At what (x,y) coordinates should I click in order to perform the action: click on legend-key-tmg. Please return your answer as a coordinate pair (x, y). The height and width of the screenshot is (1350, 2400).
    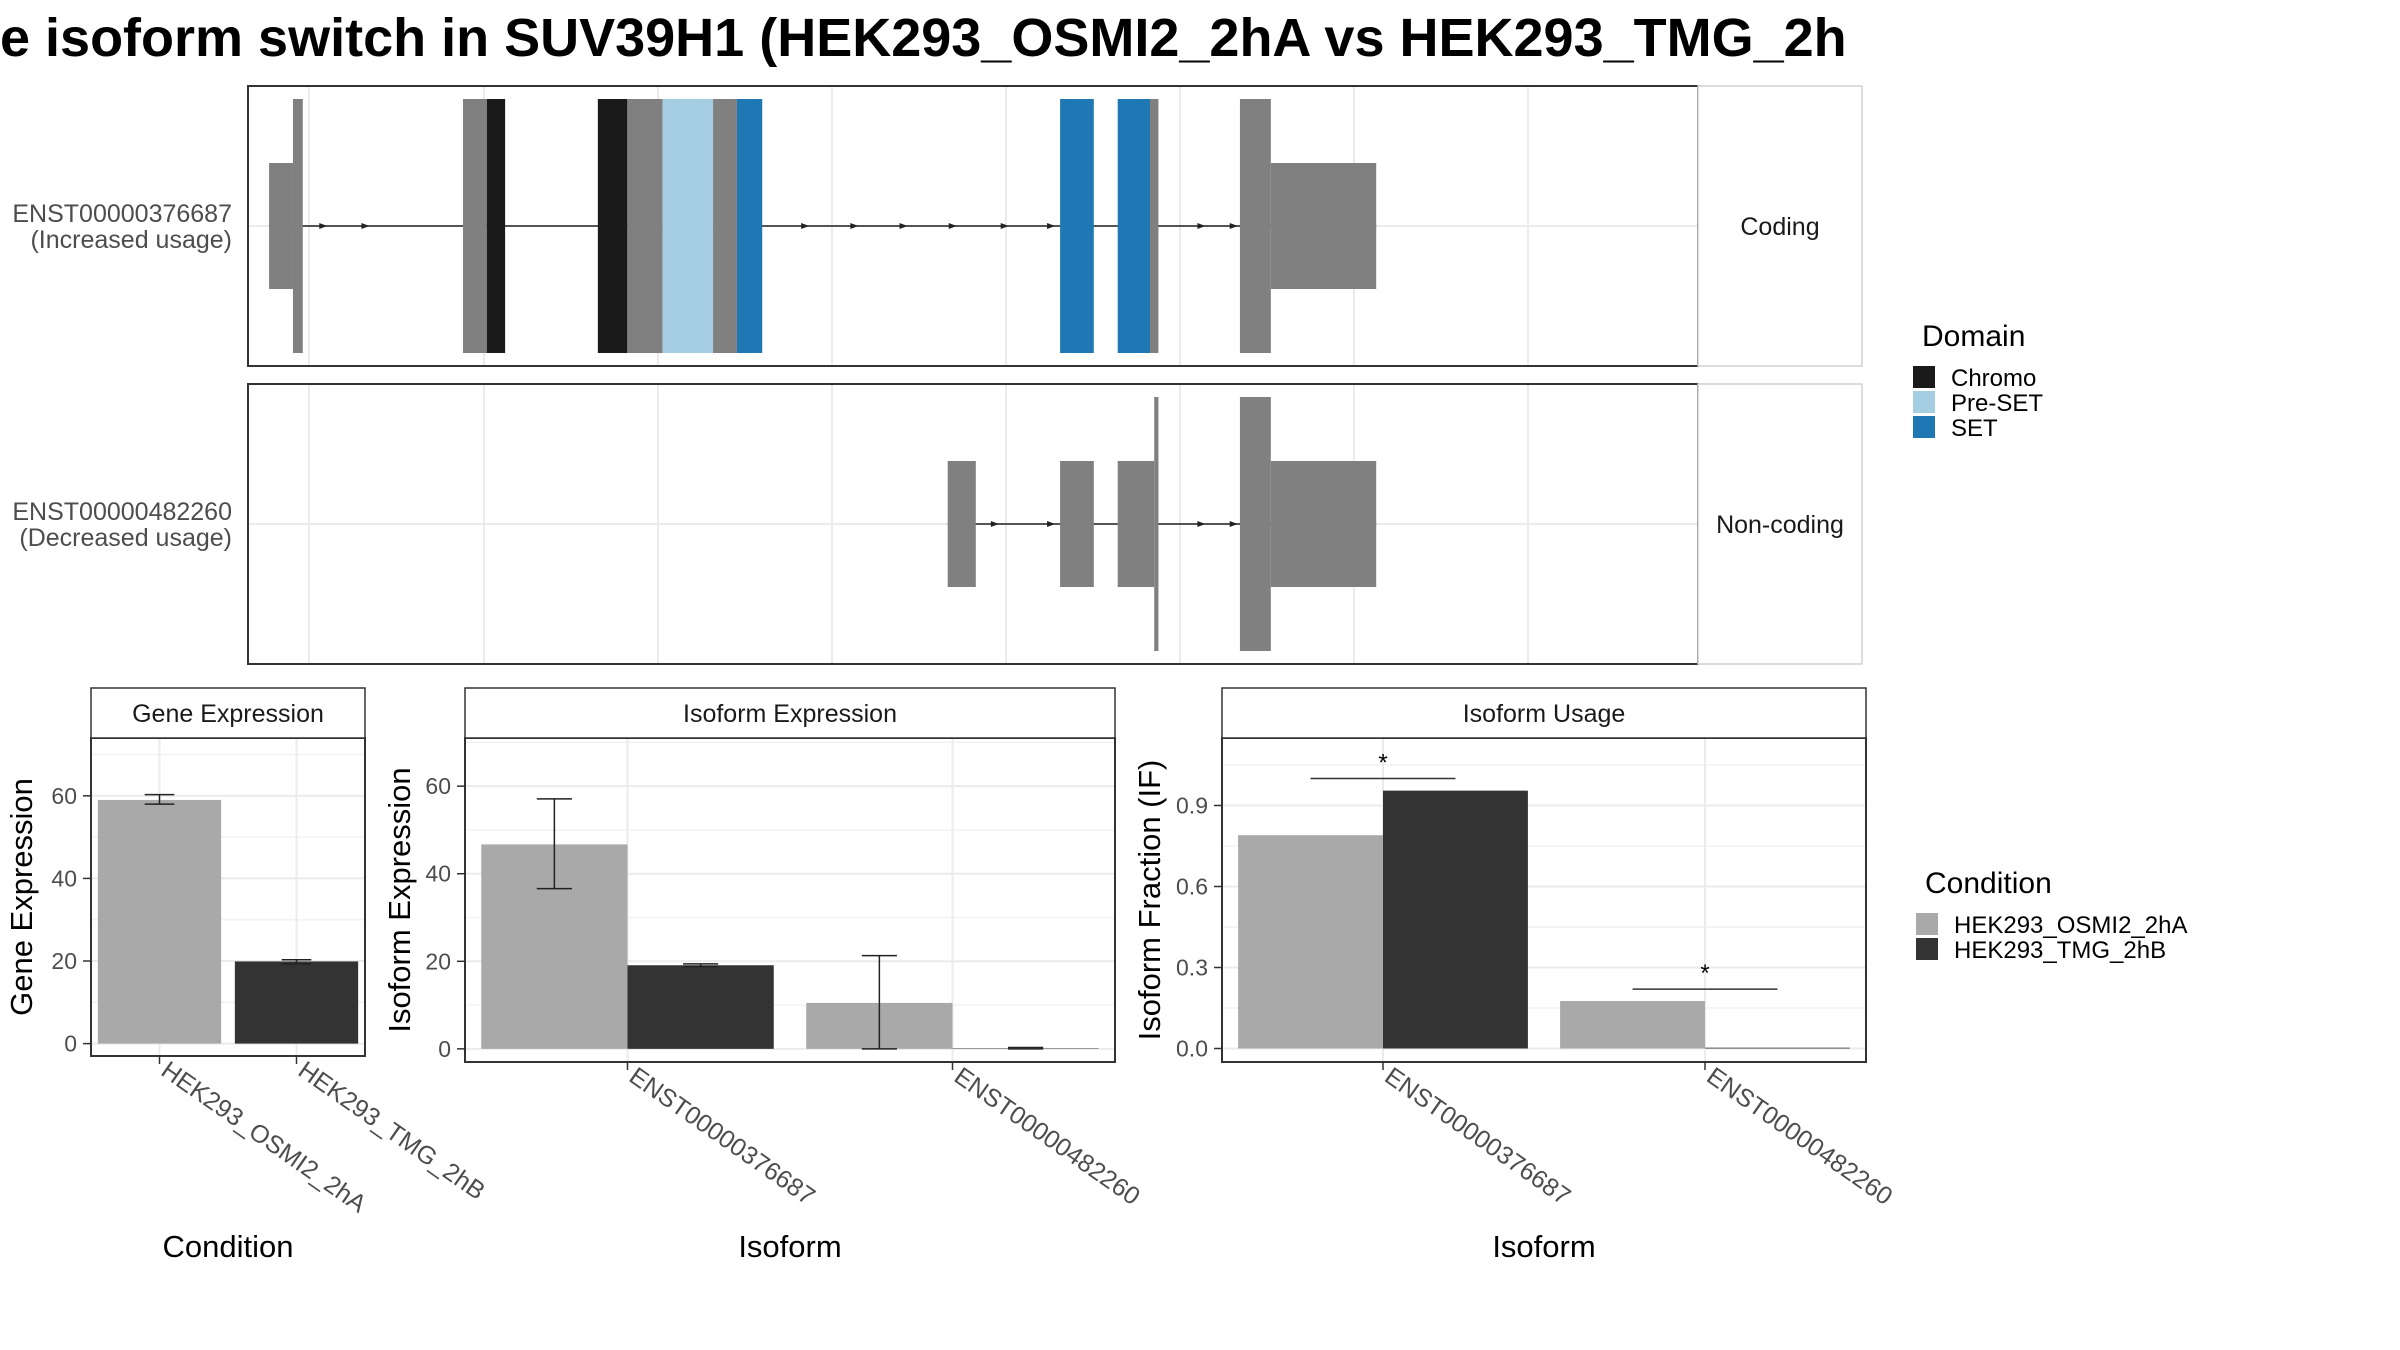
    Looking at the image, I should click on (1927, 949).